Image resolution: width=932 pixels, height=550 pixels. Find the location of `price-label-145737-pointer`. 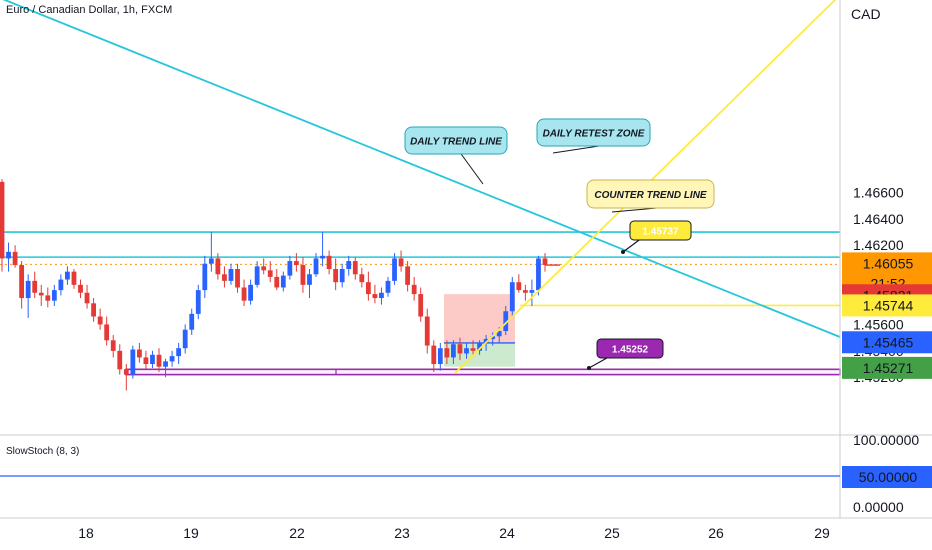

price-label-145737-pointer is located at coordinates (631, 246).